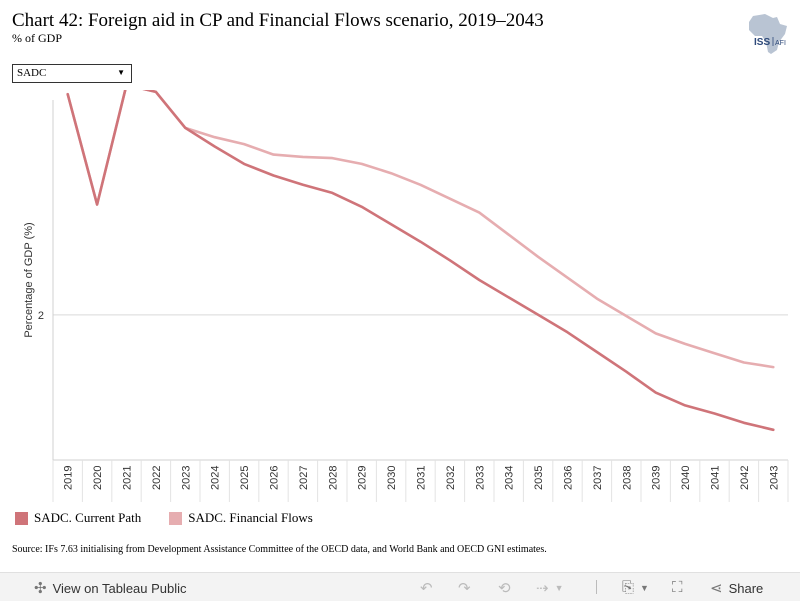 The image size is (800, 601). I want to click on x-tick-label: 2042, so click(745, 478).